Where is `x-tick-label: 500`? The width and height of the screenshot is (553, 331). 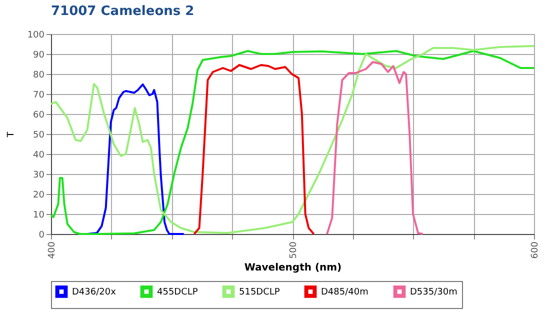 x-tick-label: 500 is located at coordinates (294, 250).